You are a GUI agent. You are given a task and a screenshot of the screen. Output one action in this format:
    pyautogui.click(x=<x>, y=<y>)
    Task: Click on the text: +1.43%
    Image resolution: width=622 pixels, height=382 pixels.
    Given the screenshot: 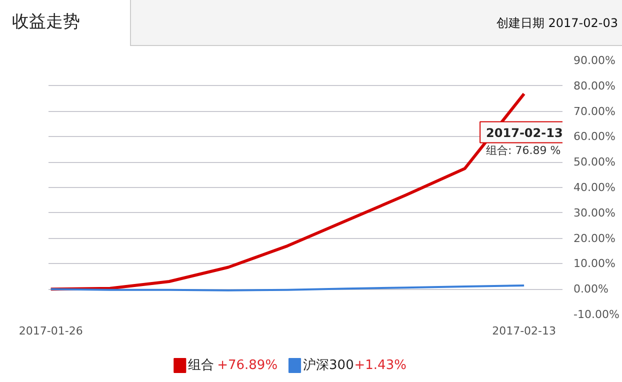 What is the action you would take?
    pyautogui.click(x=380, y=365)
    